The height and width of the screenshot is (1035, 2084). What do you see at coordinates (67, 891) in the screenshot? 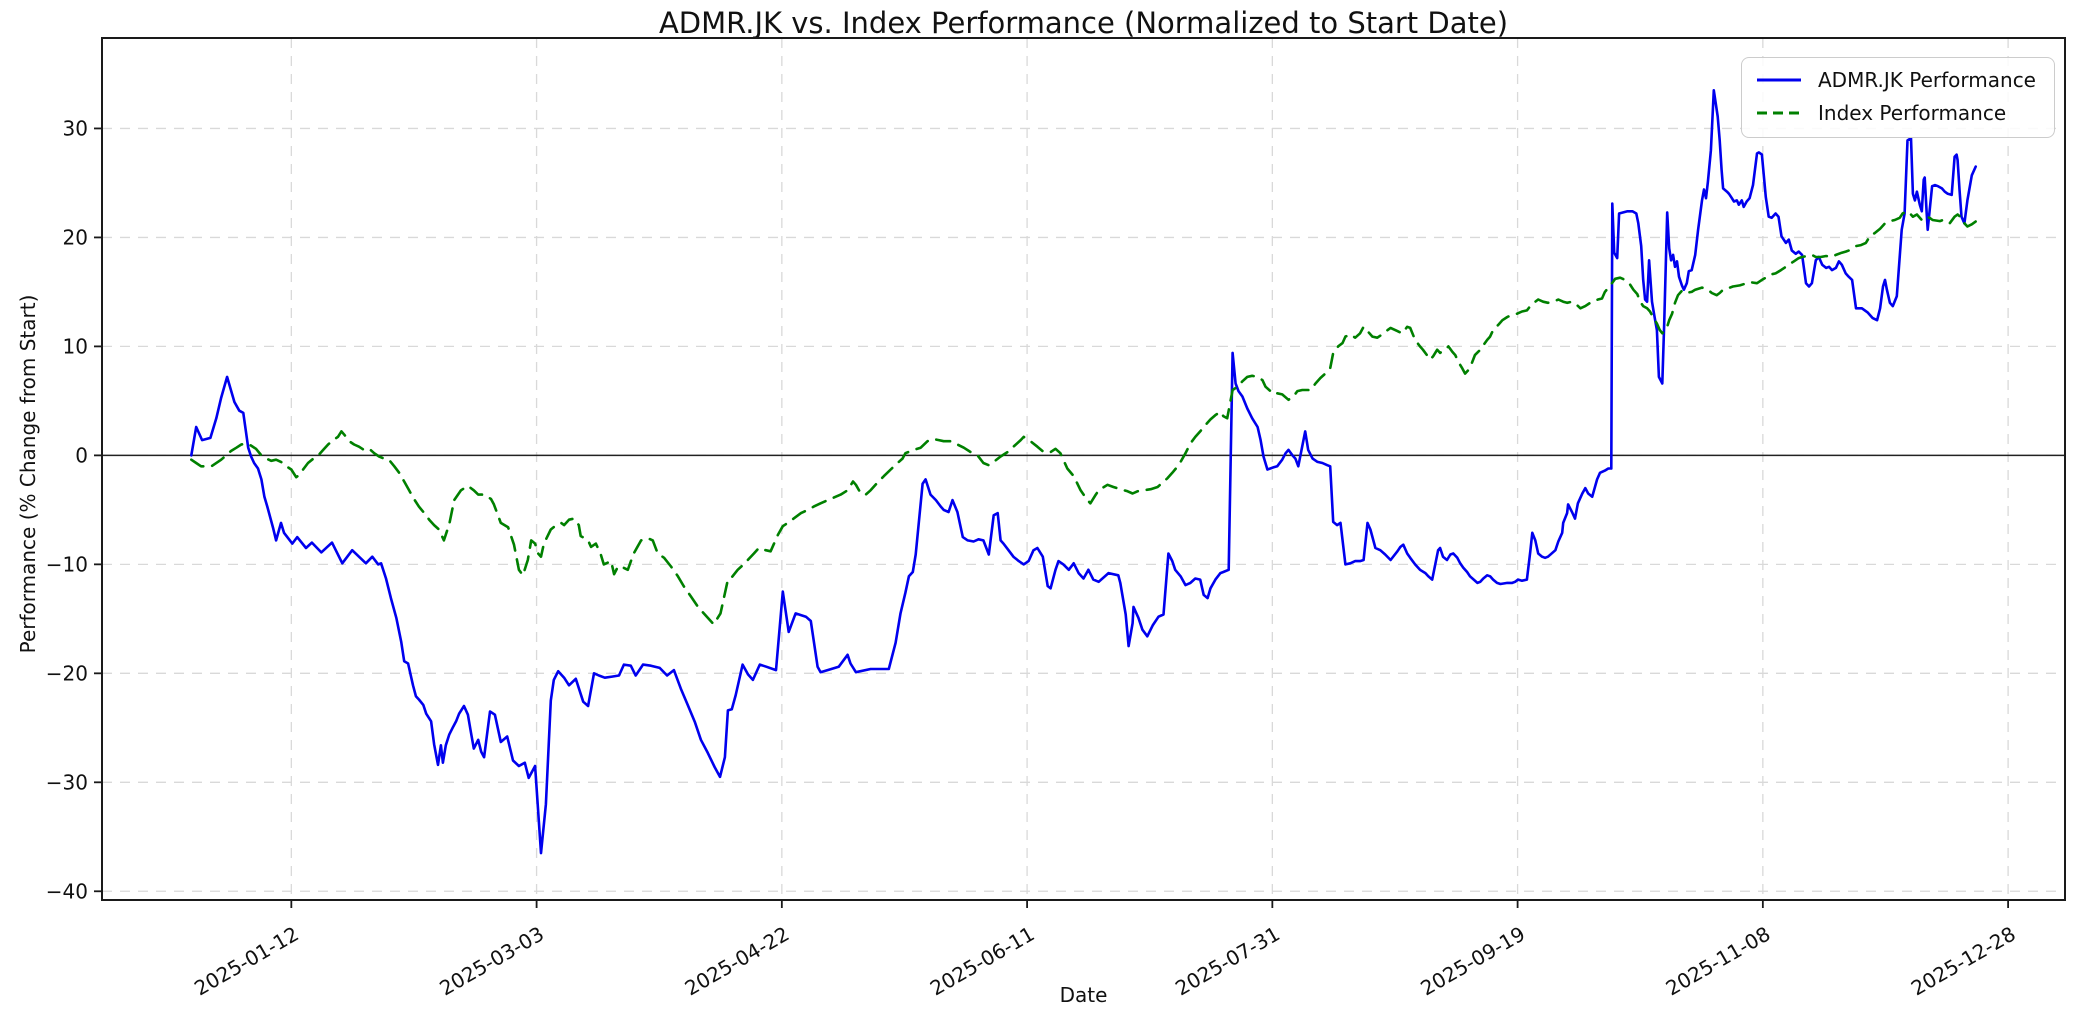
I see `y-tick-label: −40` at bounding box center [67, 891].